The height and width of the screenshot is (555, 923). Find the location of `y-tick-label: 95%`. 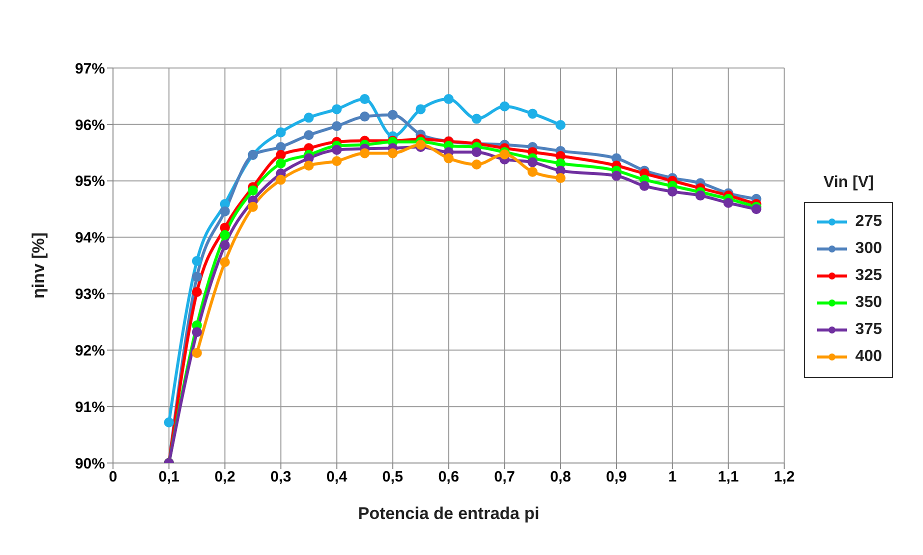

y-tick-label: 95% is located at coordinates (89, 181).